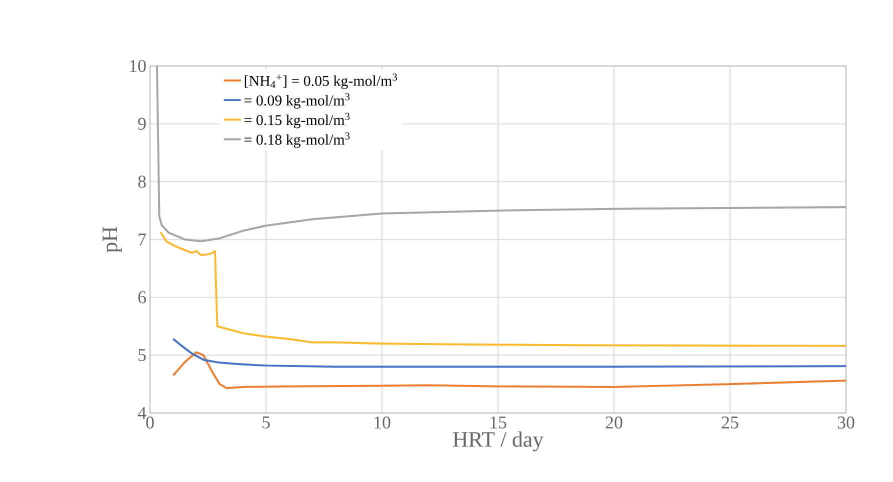 The height and width of the screenshot is (482, 893). Describe the element at coordinates (142, 240) in the screenshot. I see `y-tick-label: 7` at that location.